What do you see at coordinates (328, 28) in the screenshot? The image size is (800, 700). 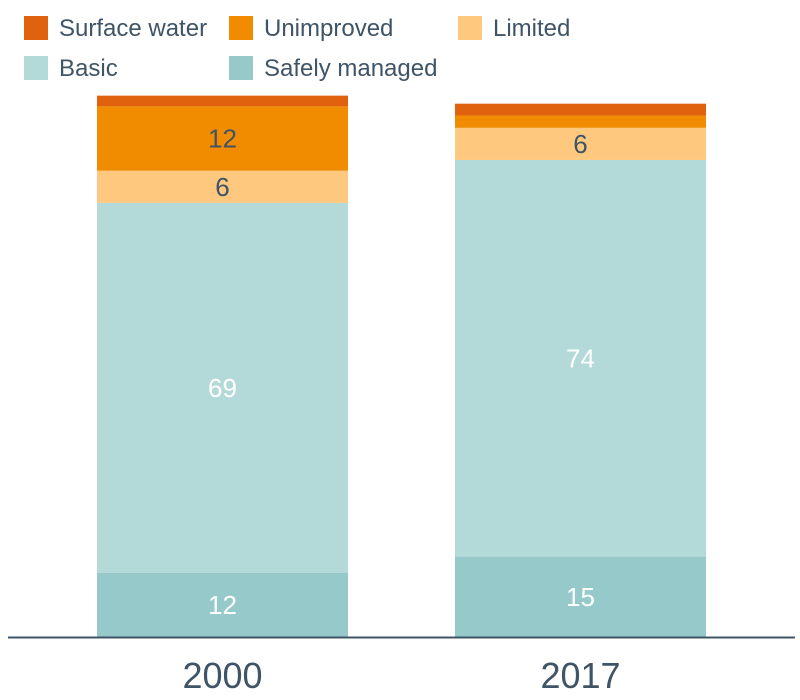 I see `legend-label-unimproved: Unimproved` at bounding box center [328, 28].